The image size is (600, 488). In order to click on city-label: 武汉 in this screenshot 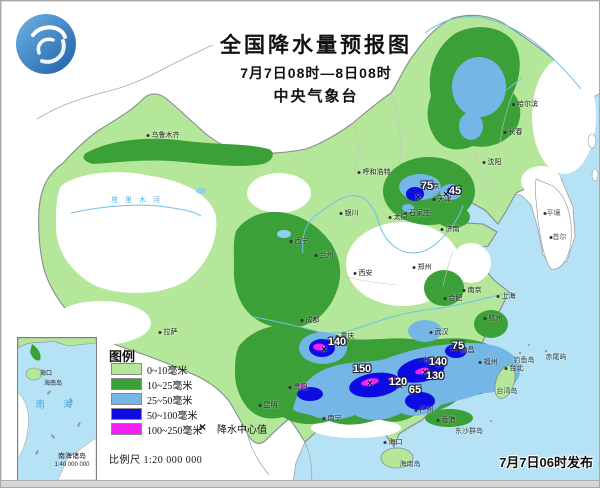, I will do `click(439, 332)`.